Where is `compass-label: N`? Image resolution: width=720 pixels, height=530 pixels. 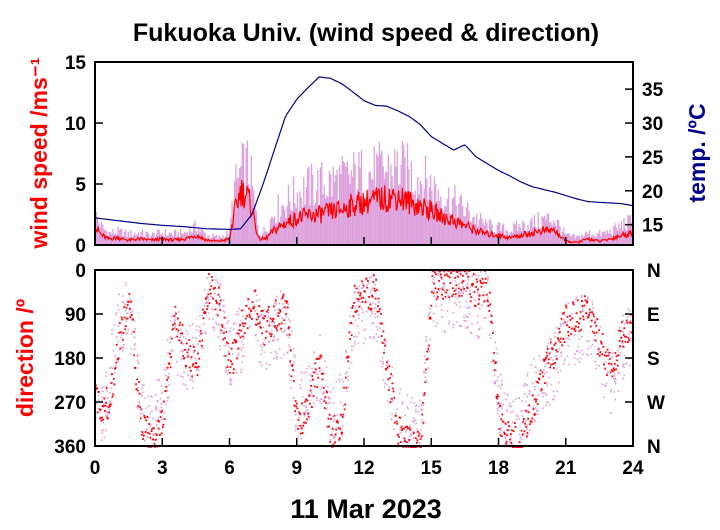
compass-label: N is located at coordinates (654, 271).